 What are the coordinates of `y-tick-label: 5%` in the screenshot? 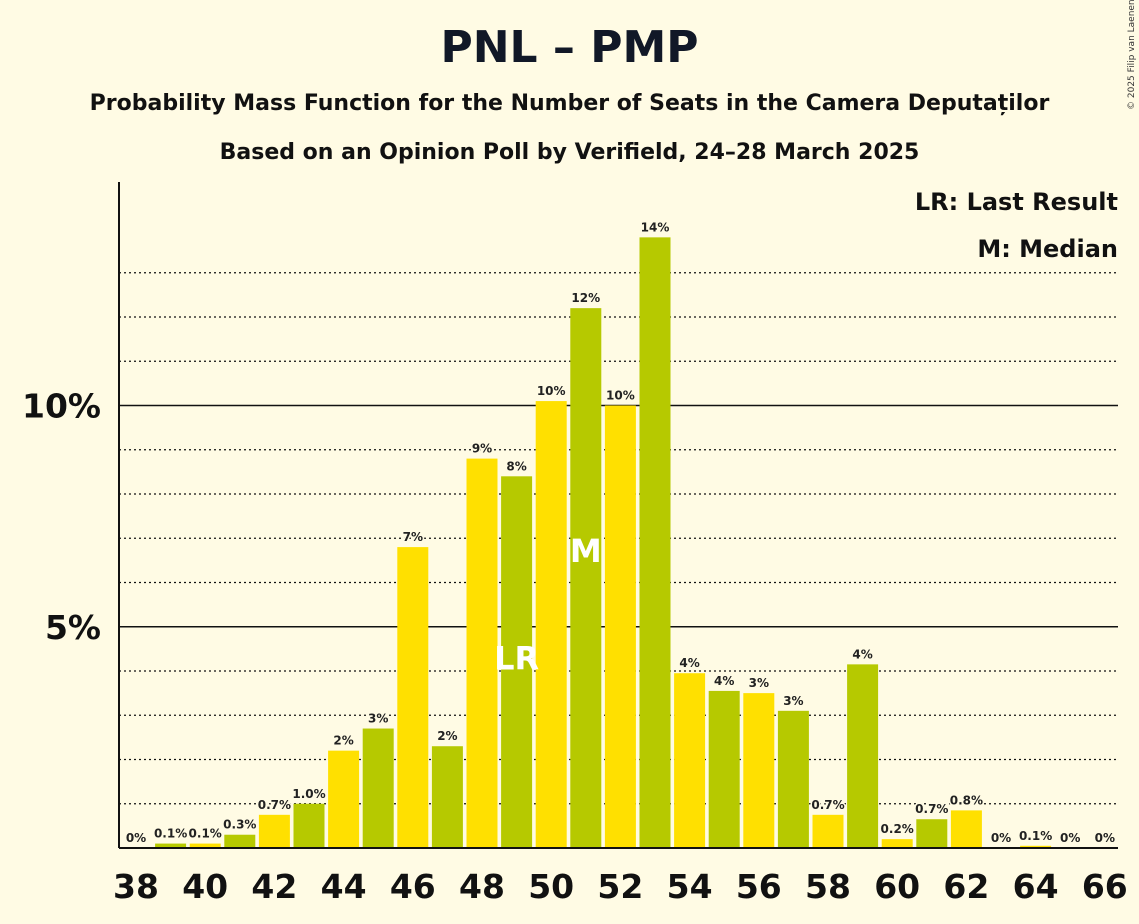 It's located at (73, 627).